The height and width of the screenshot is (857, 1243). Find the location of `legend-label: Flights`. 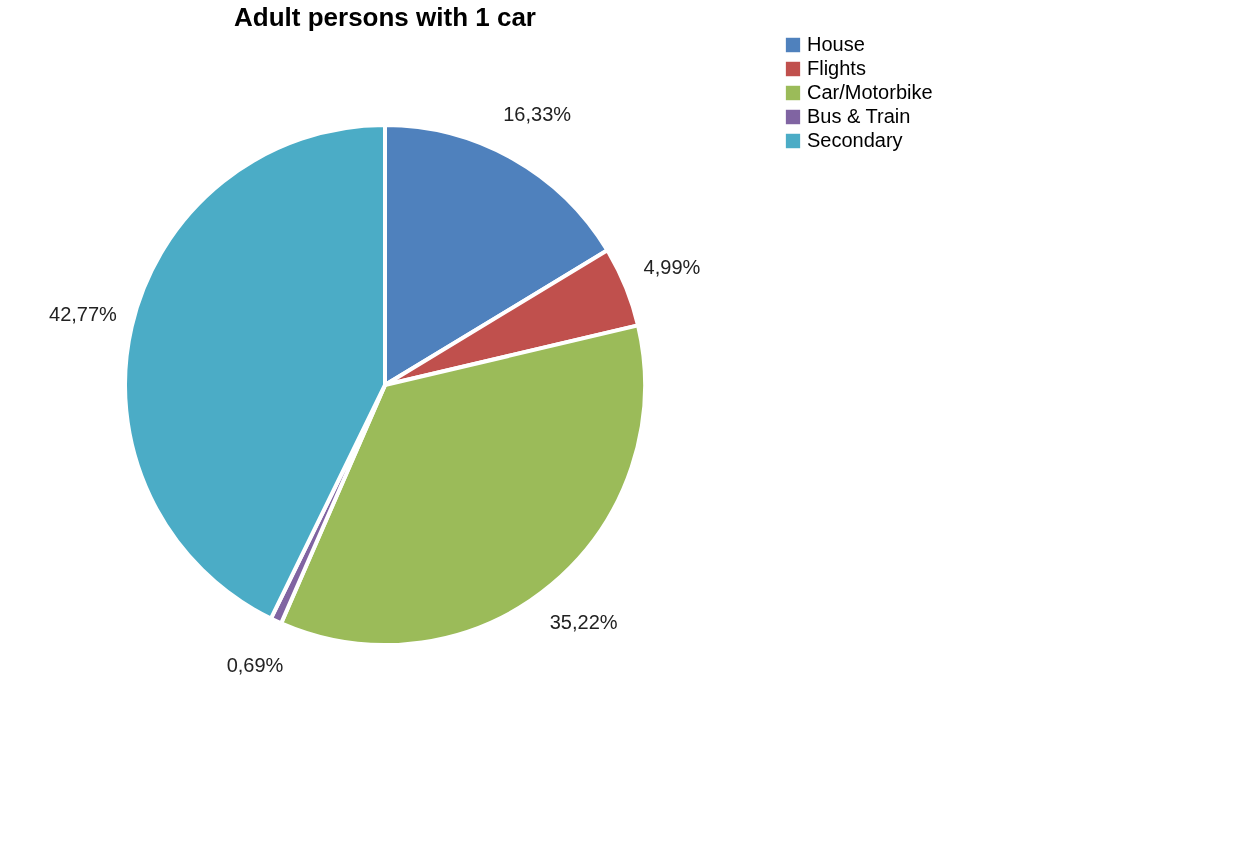

legend-label: Flights is located at coordinates (836, 68).